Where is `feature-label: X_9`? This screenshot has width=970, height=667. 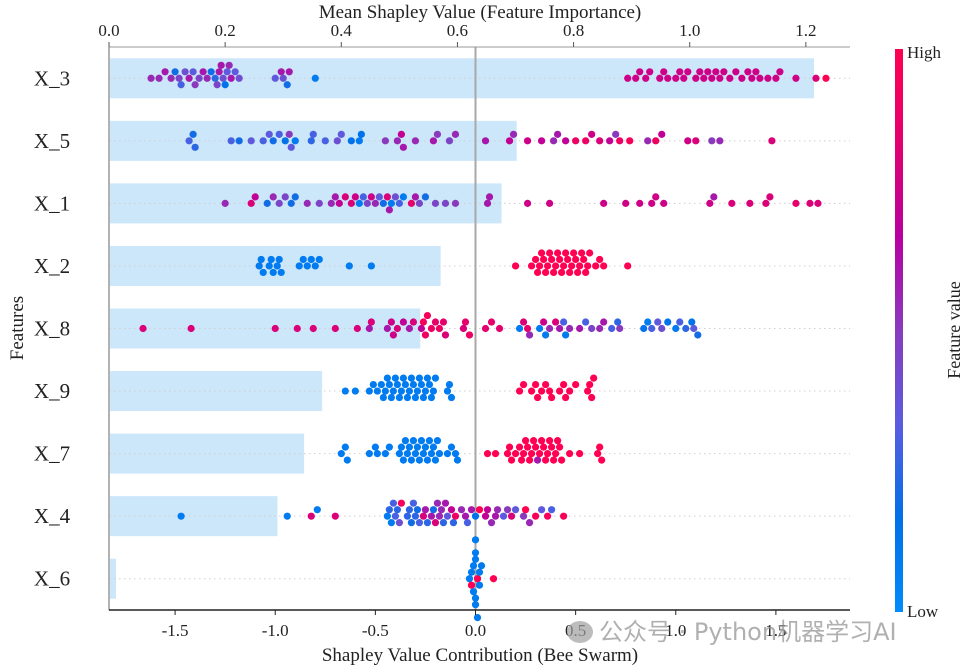 feature-label: X_9 is located at coordinates (52, 391).